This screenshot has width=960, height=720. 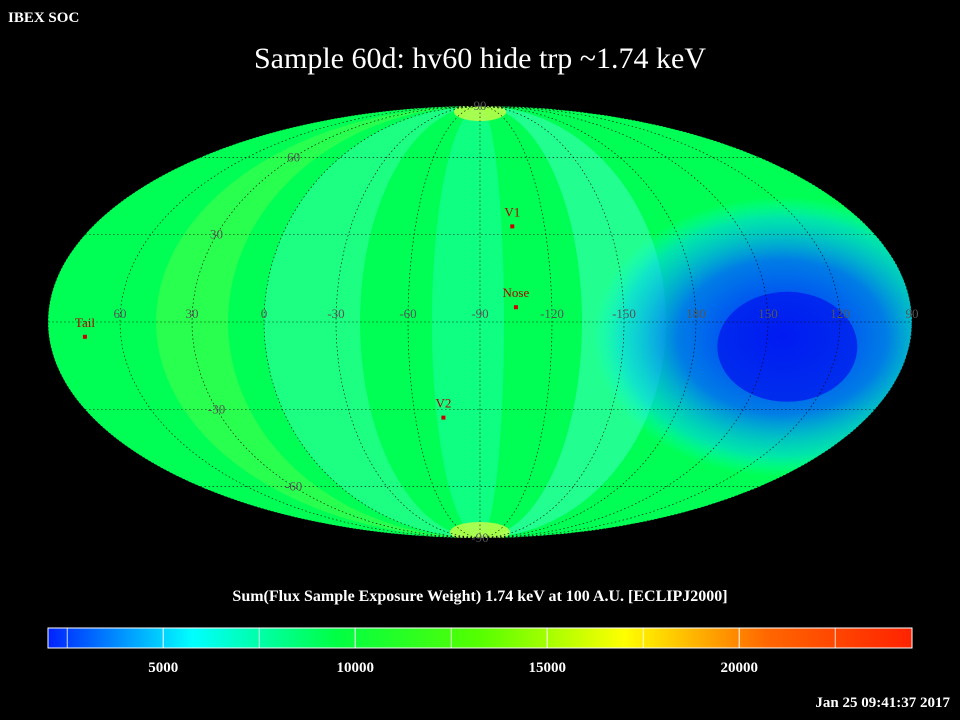 What do you see at coordinates (44, 18) in the screenshot?
I see `soc-label: IBEX SOC` at bounding box center [44, 18].